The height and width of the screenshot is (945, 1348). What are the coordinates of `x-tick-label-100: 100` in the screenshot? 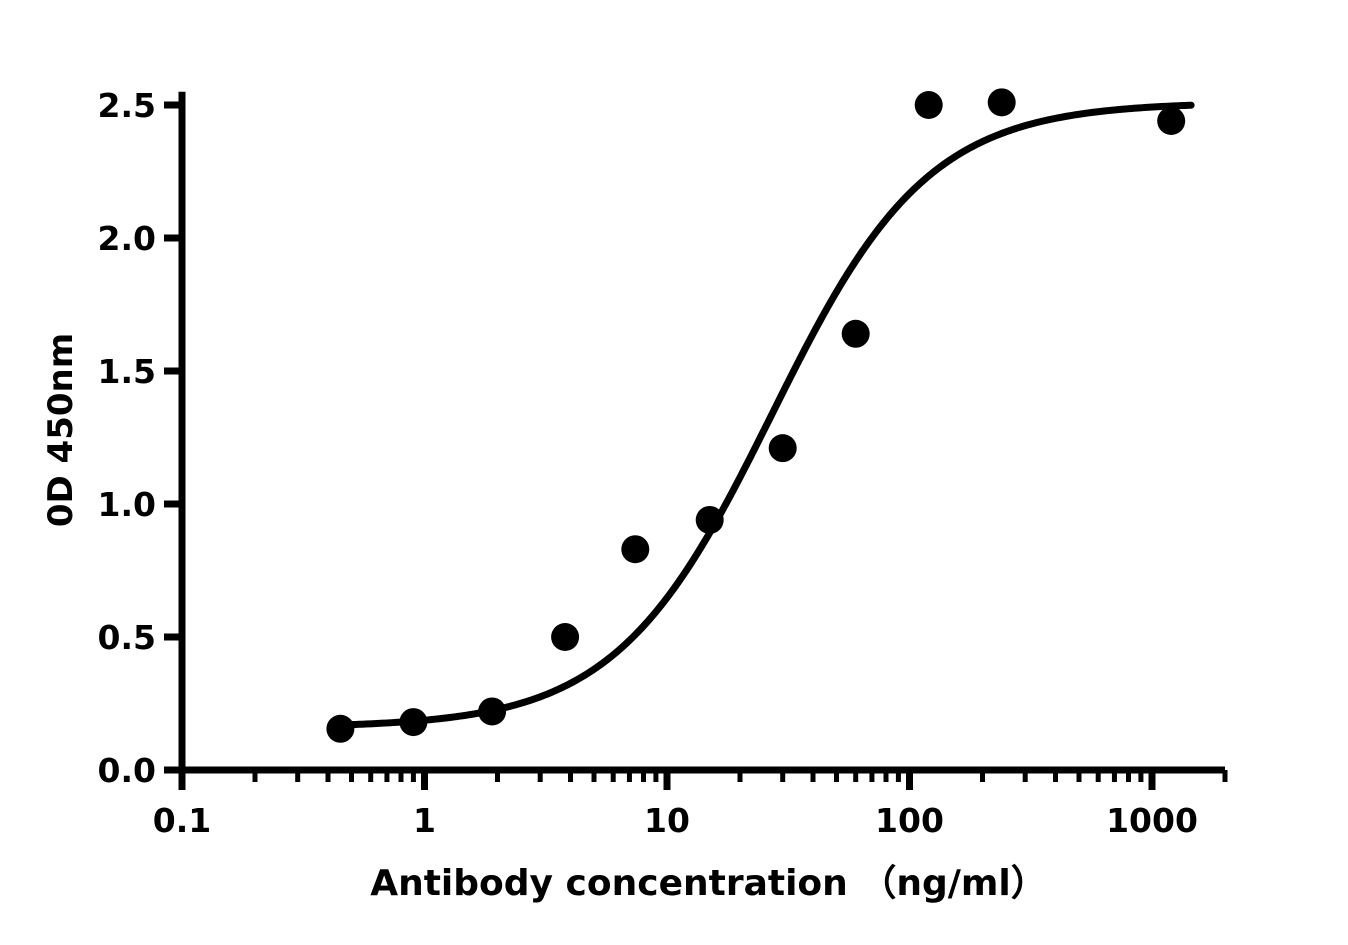 It's located at (909, 820).